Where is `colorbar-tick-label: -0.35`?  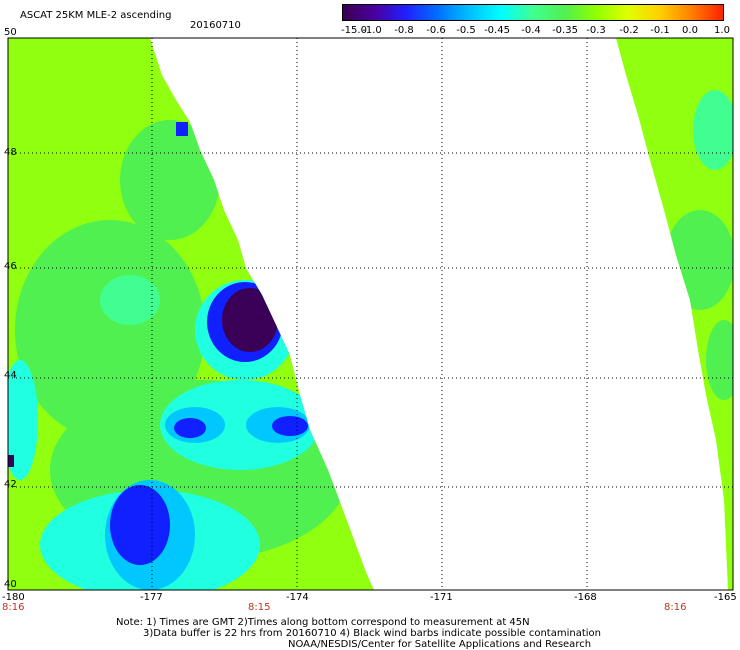 colorbar-tick-label: -0.35 is located at coordinates (565, 30).